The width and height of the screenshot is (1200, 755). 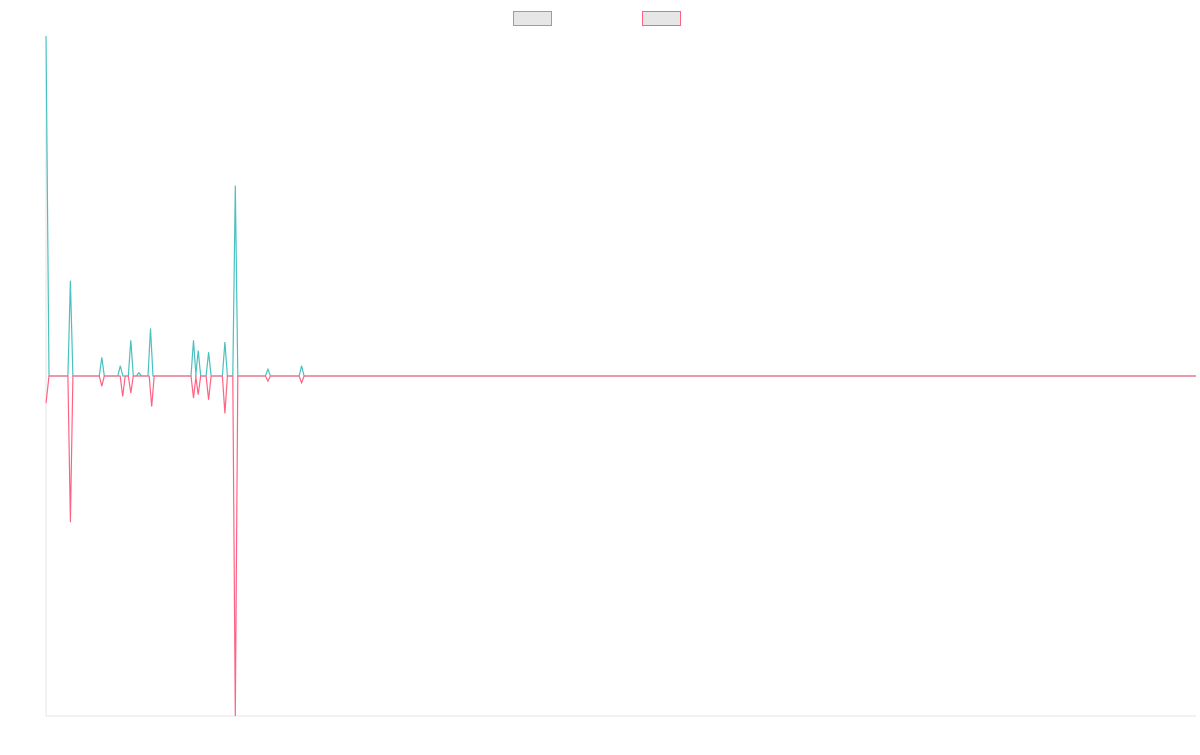 I want to click on legend, so click(x=600, y=18).